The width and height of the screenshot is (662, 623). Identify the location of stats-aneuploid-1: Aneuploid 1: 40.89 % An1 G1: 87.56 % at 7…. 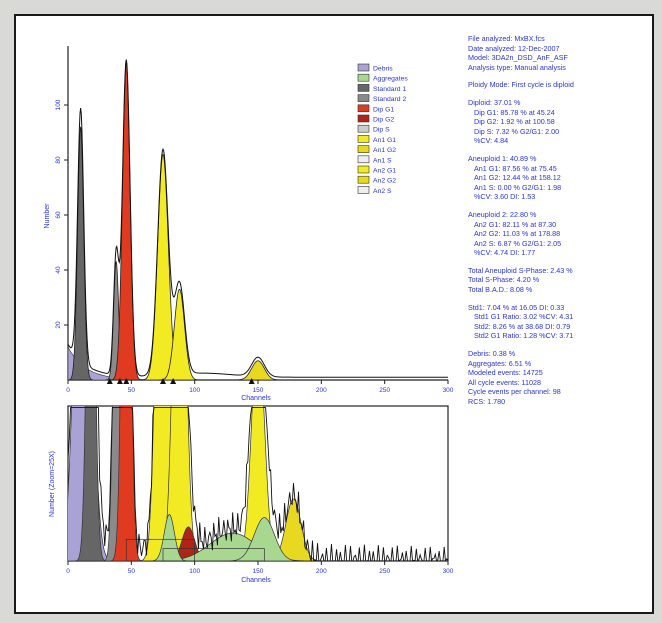
(560, 178).